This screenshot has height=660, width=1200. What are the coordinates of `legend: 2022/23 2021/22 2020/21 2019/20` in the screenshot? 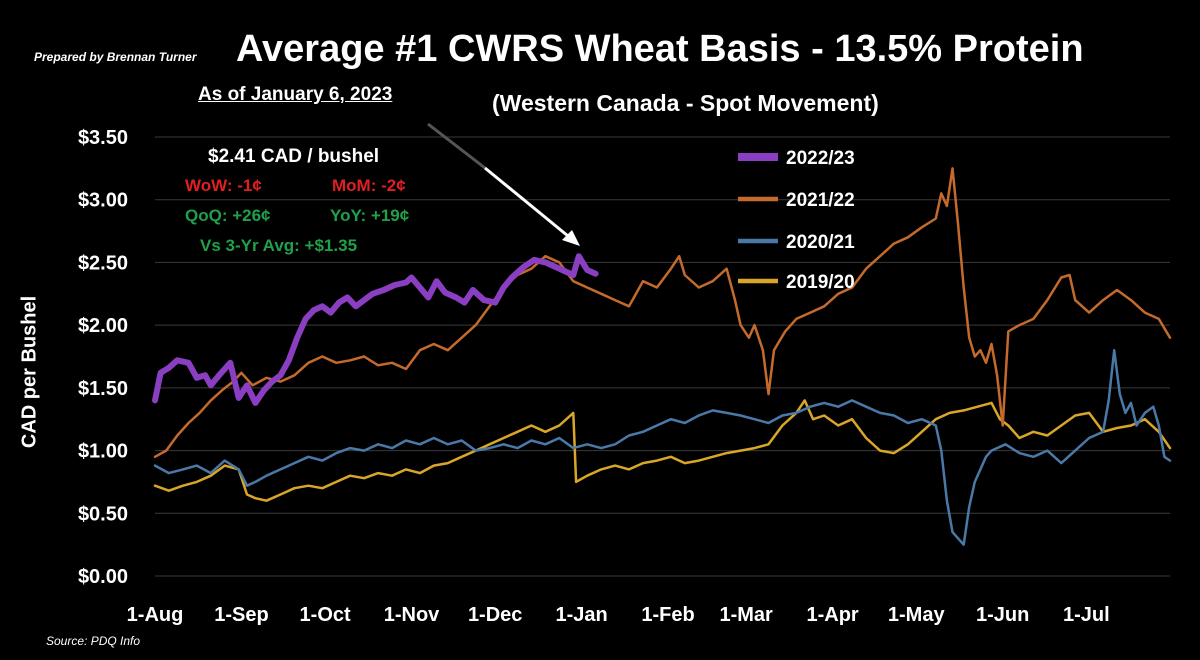 It's located at (796, 220).